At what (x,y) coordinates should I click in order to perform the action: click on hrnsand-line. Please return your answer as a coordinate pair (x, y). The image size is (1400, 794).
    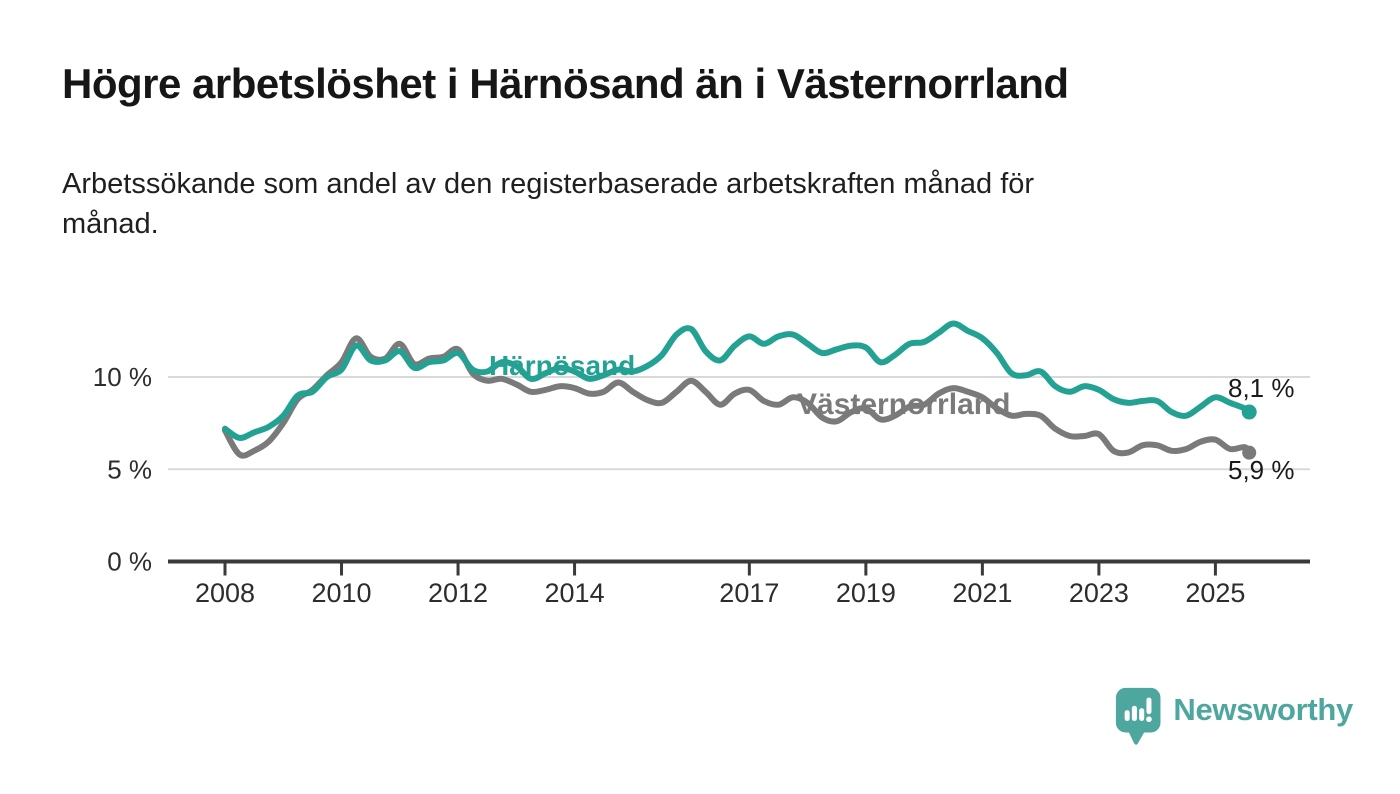
    Looking at the image, I should click on (737, 380).